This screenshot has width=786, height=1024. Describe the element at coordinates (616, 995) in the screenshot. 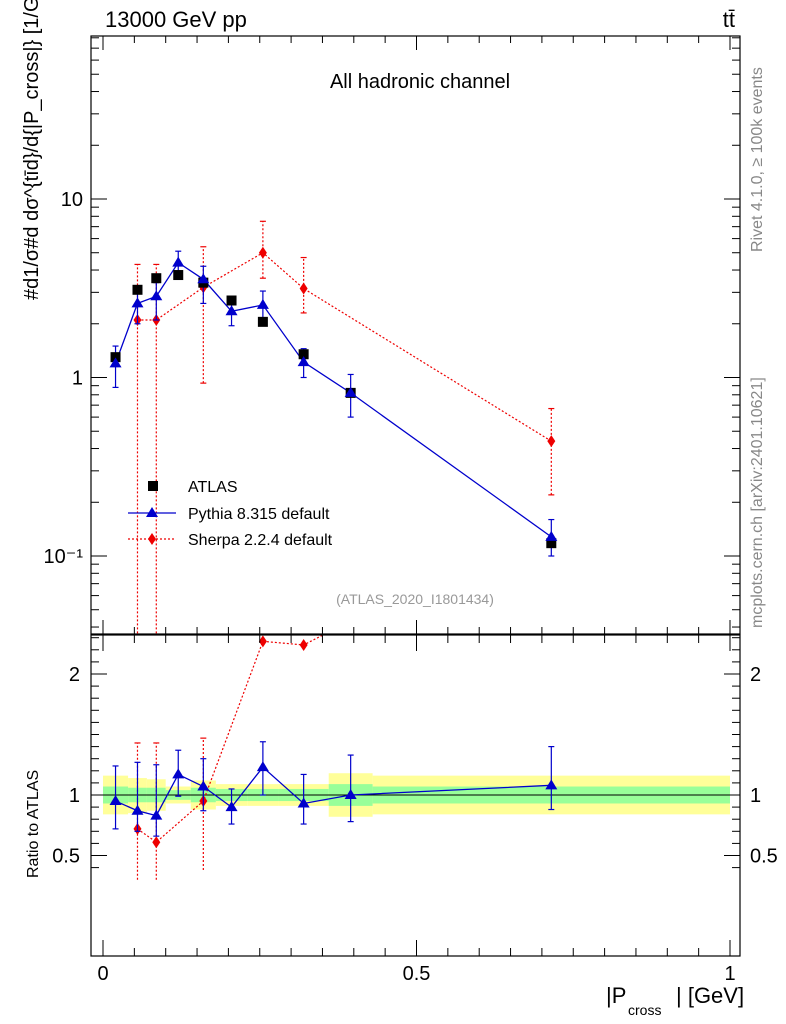

I see `x-axis-label-main: |P` at that location.